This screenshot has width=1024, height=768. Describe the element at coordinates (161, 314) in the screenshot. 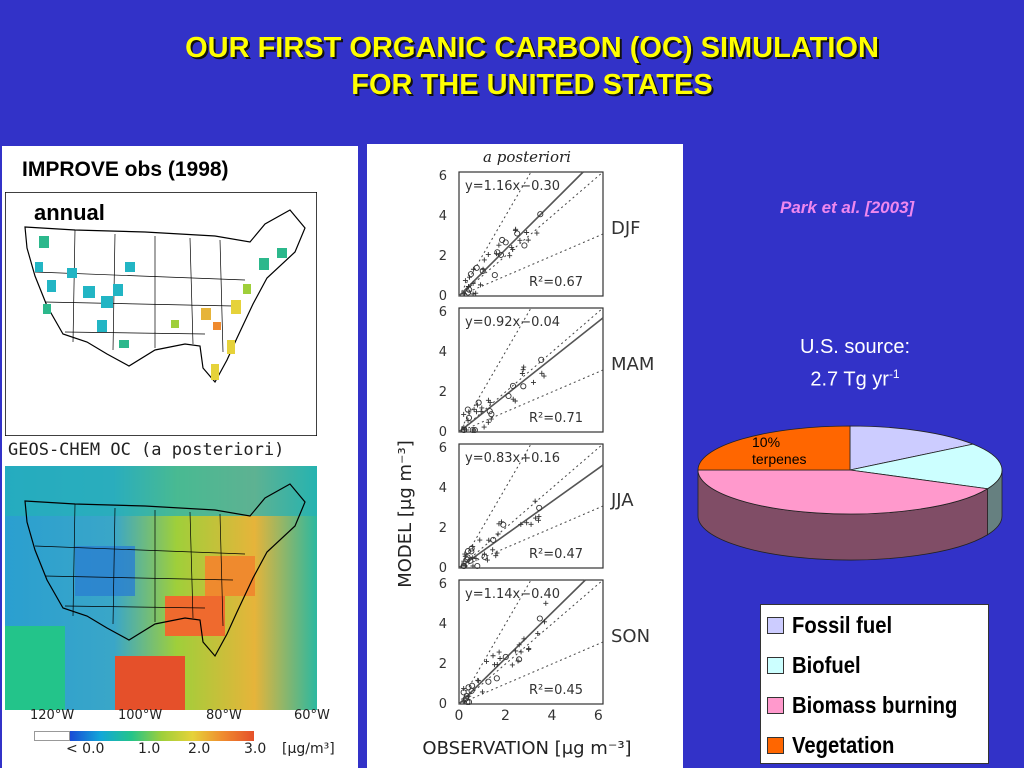

I see `improve-obs-map` at that location.